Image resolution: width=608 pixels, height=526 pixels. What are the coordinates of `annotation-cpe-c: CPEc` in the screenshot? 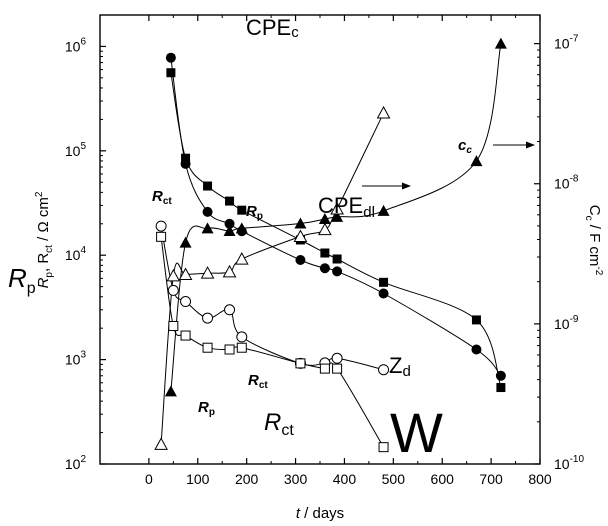 It's located at (272, 28).